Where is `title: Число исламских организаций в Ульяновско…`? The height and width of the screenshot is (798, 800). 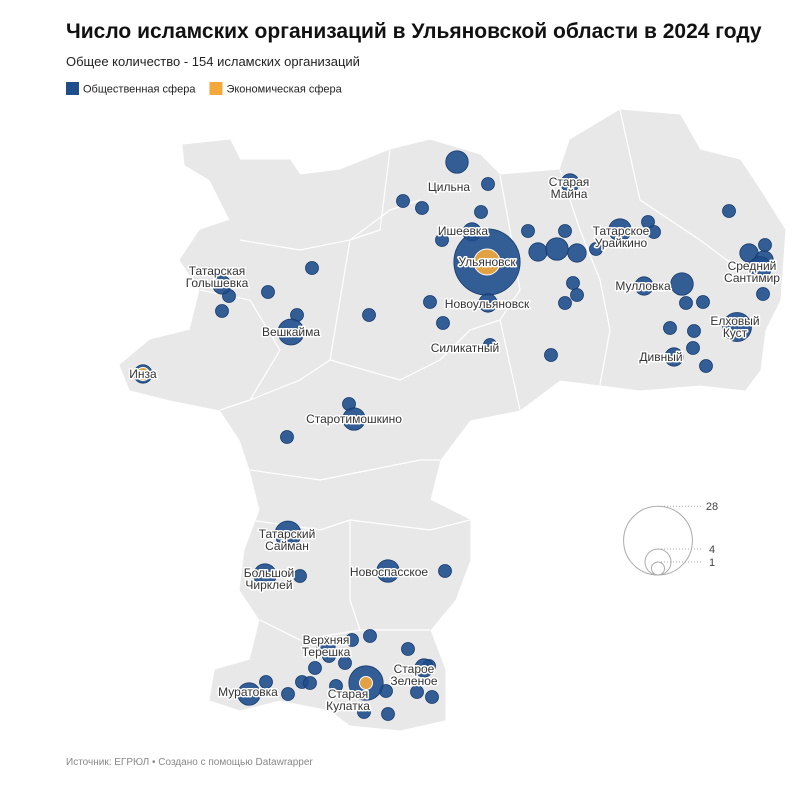
title: Число исламских организаций в Ульяновско… is located at coordinates (414, 31).